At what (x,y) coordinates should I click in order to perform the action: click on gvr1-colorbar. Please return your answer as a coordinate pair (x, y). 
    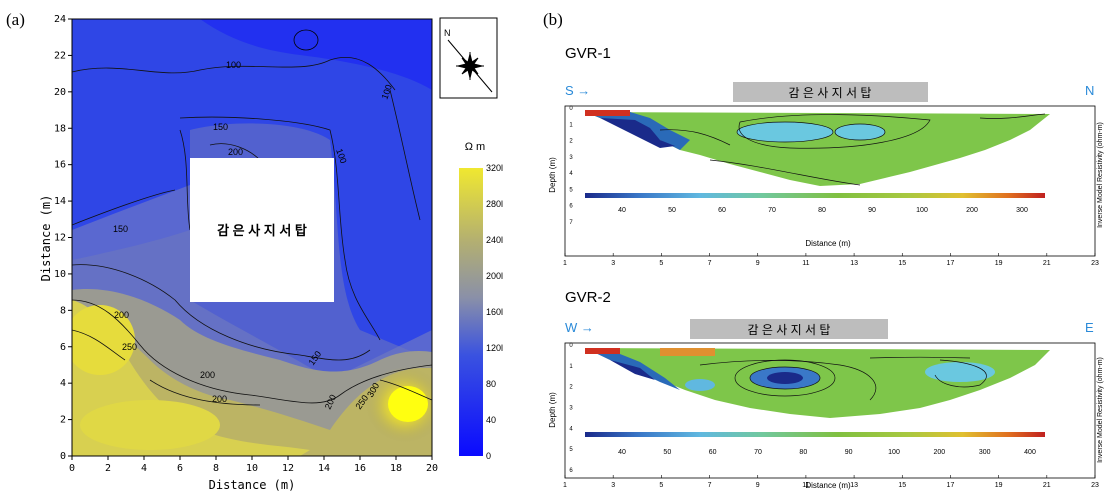
    Looking at the image, I should click on (815, 195).